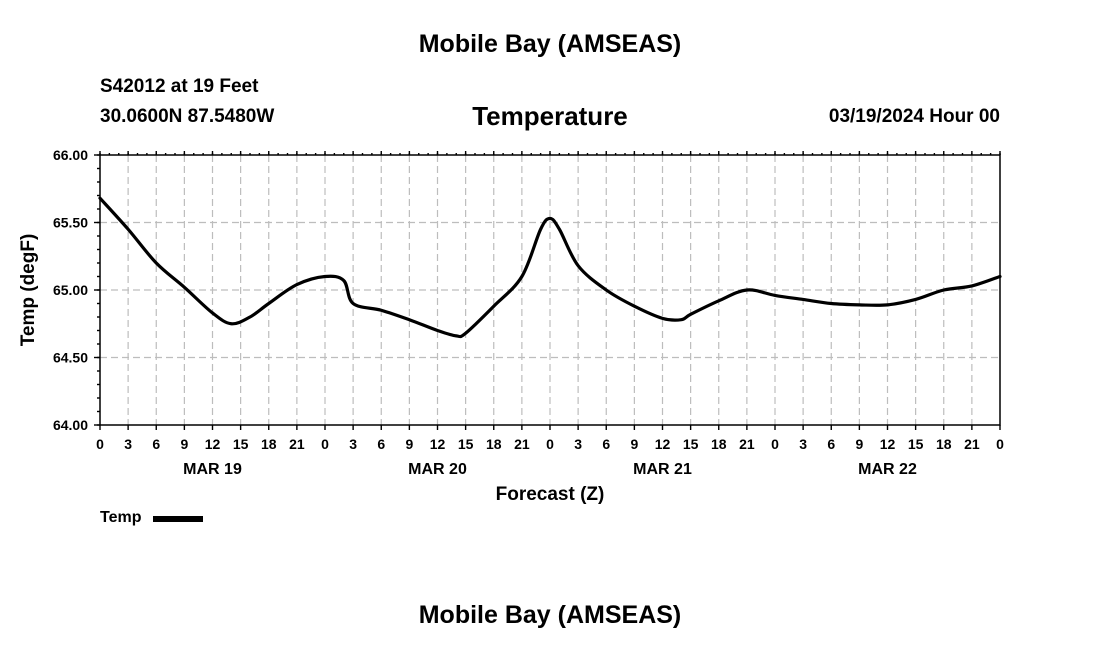  Describe the element at coordinates (70, 223) in the screenshot. I see `y-tick-label: 65.50` at that location.